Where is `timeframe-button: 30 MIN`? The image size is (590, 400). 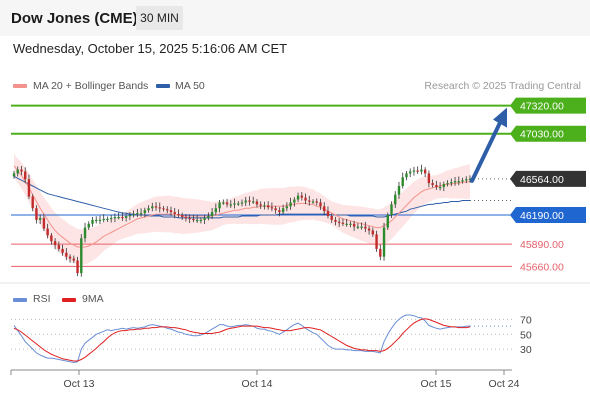
timeframe-button: 30 MIN is located at coordinates (159, 18).